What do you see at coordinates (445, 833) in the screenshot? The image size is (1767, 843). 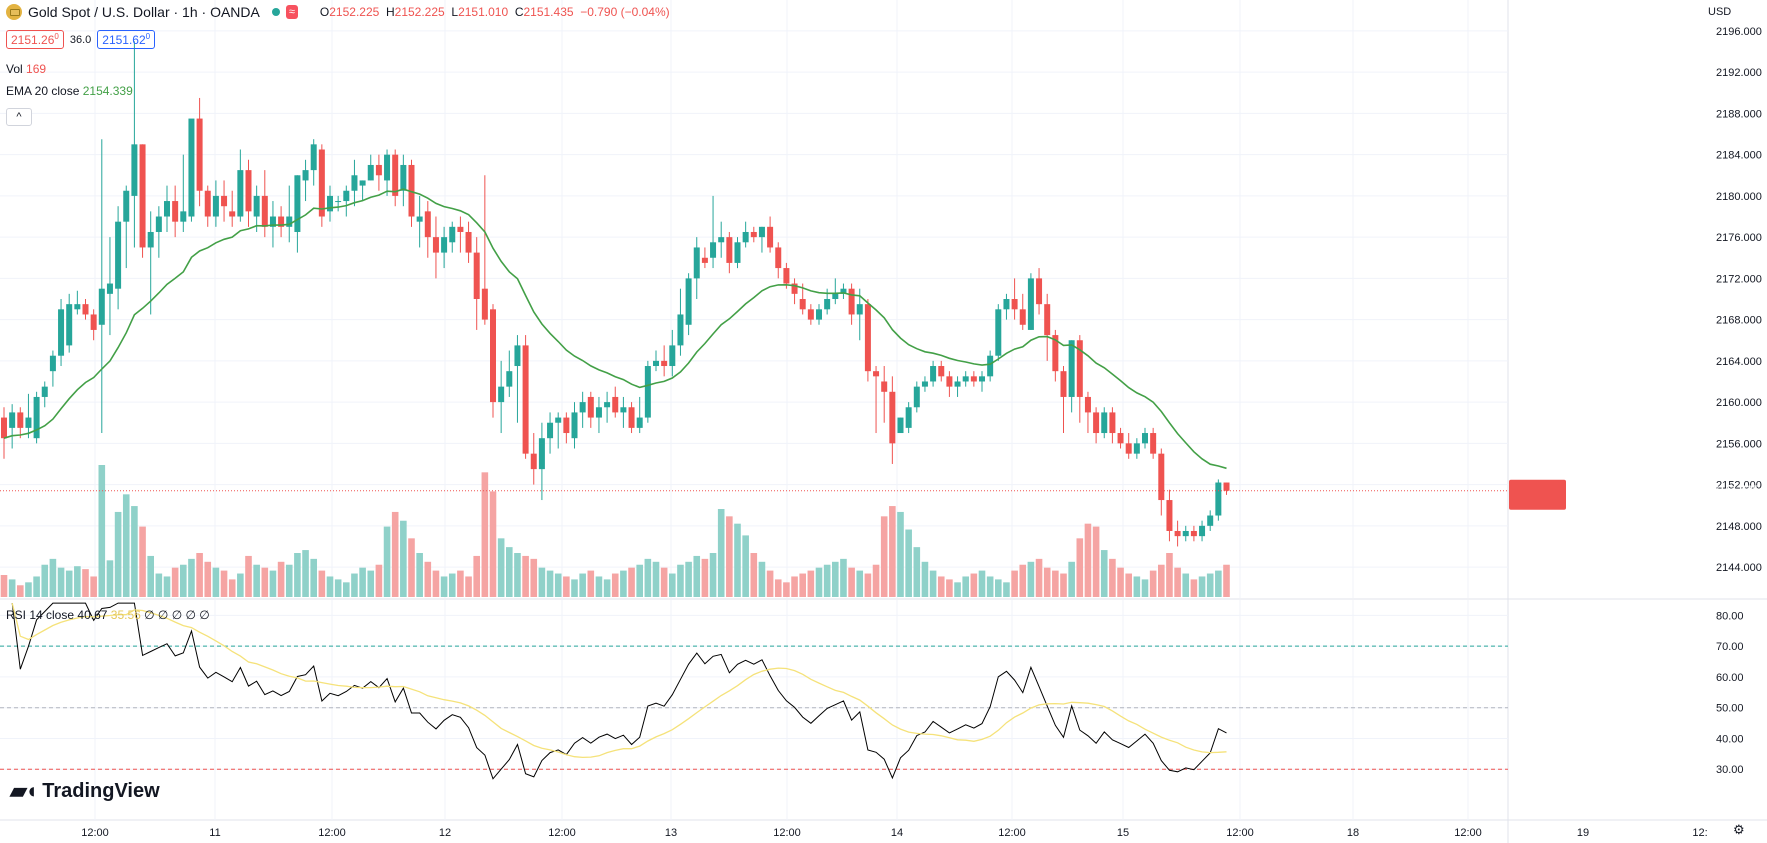 I see `time-tick-label: 12` at bounding box center [445, 833].